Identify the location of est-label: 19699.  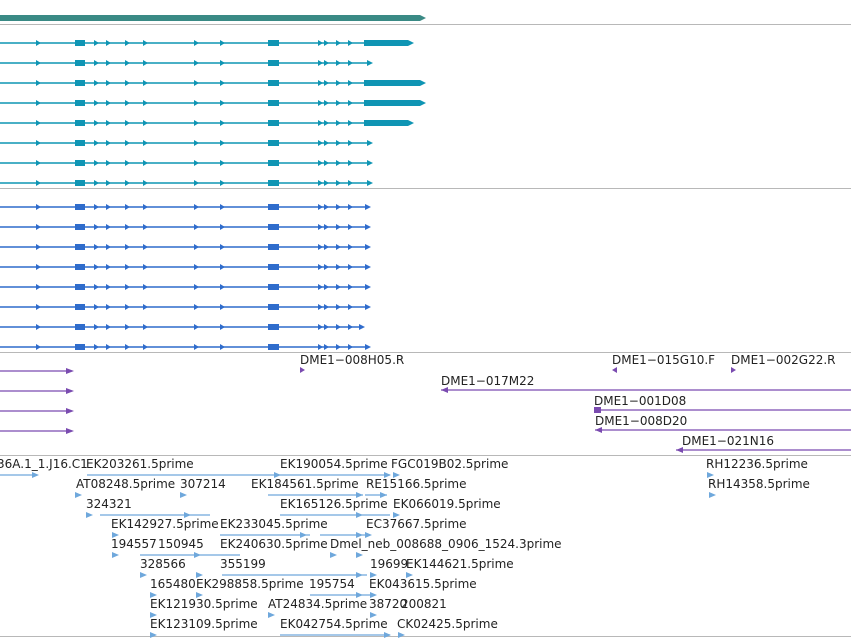
(389, 564).